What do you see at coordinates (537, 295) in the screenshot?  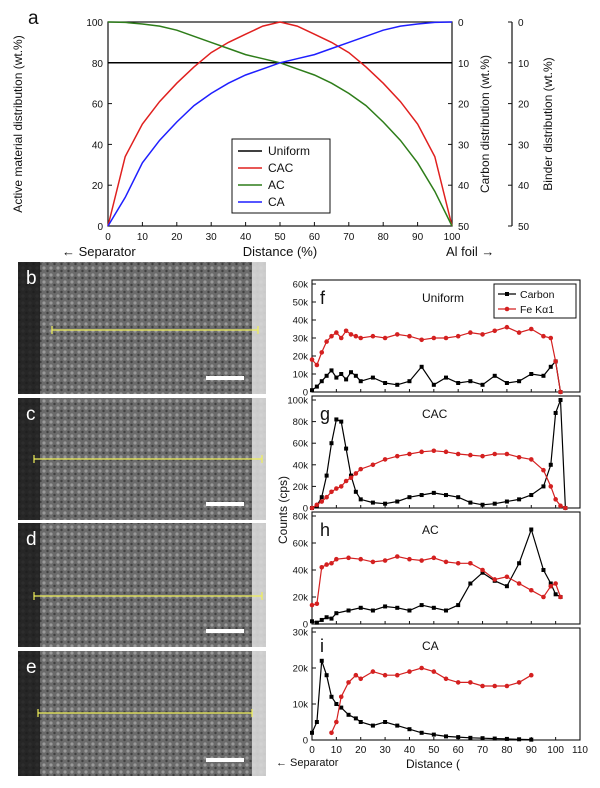 I see `legend-entry: Carbon` at bounding box center [537, 295].